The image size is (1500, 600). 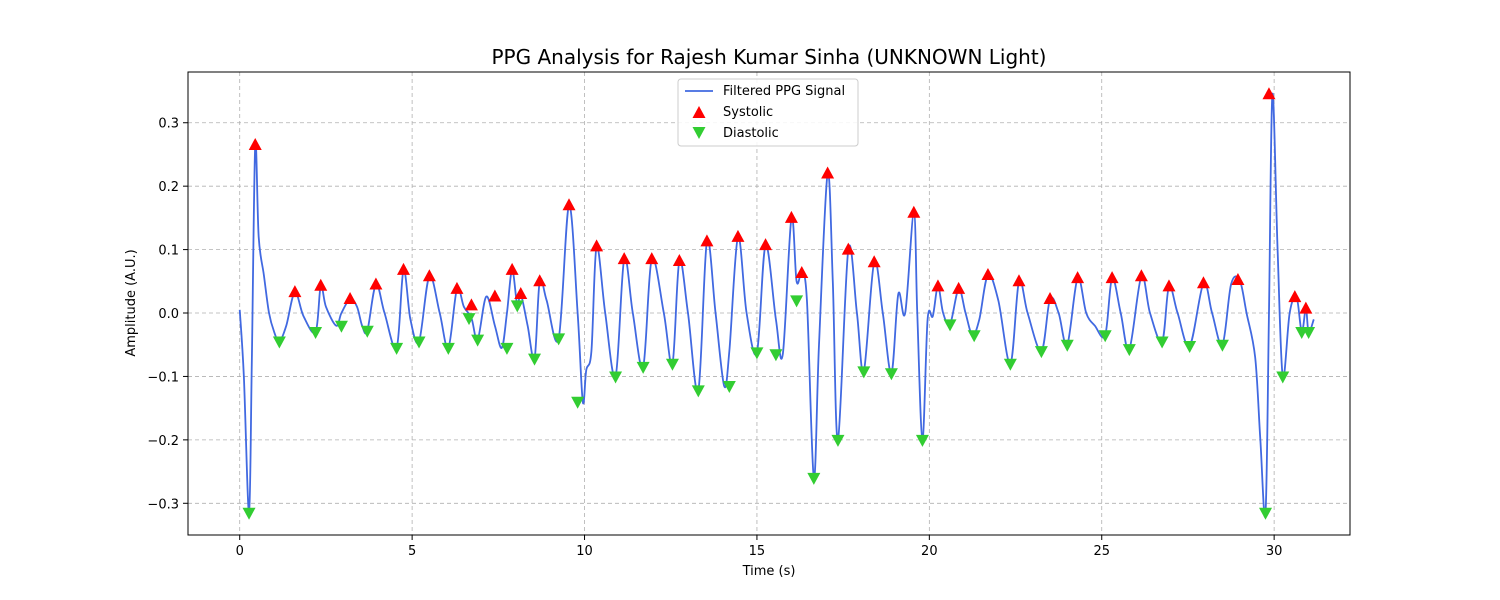 What do you see at coordinates (168, 251) in the screenshot?
I see `y-tick-label: 0.1` at bounding box center [168, 251].